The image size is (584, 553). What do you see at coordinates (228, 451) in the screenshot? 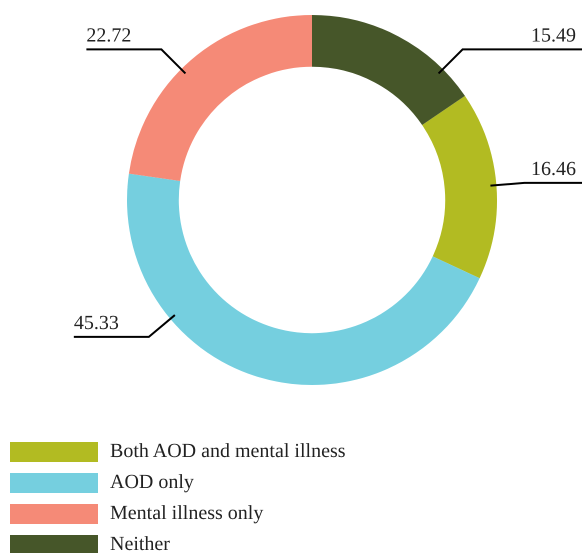
I see `legend-label: Both AOD and mental illness` at bounding box center [228, 451].